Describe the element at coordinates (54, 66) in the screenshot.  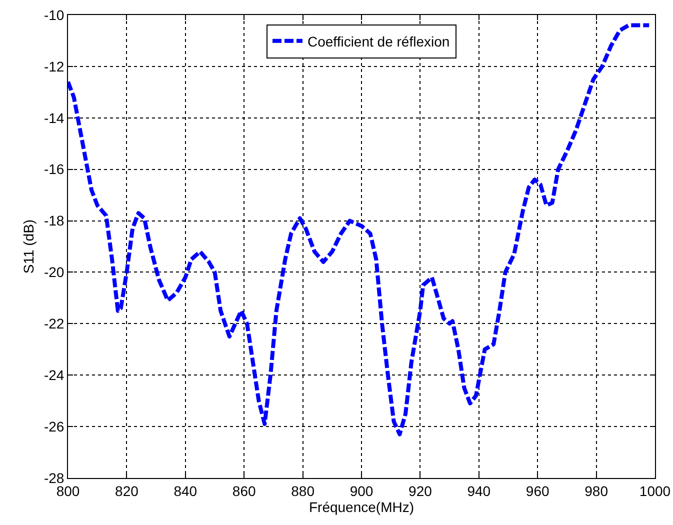
I see `y-tick-label: -12` at that location.